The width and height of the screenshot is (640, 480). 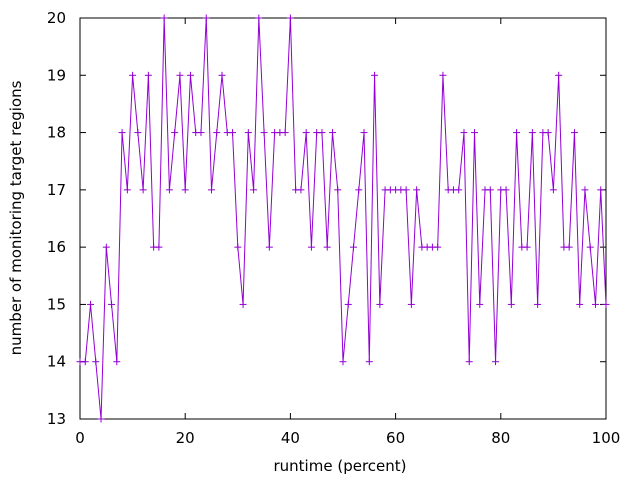 What do you see at coordinates (500, 438) in the screenshot?
I see `x-tick-label: 80` at bounding box center [500, 438].